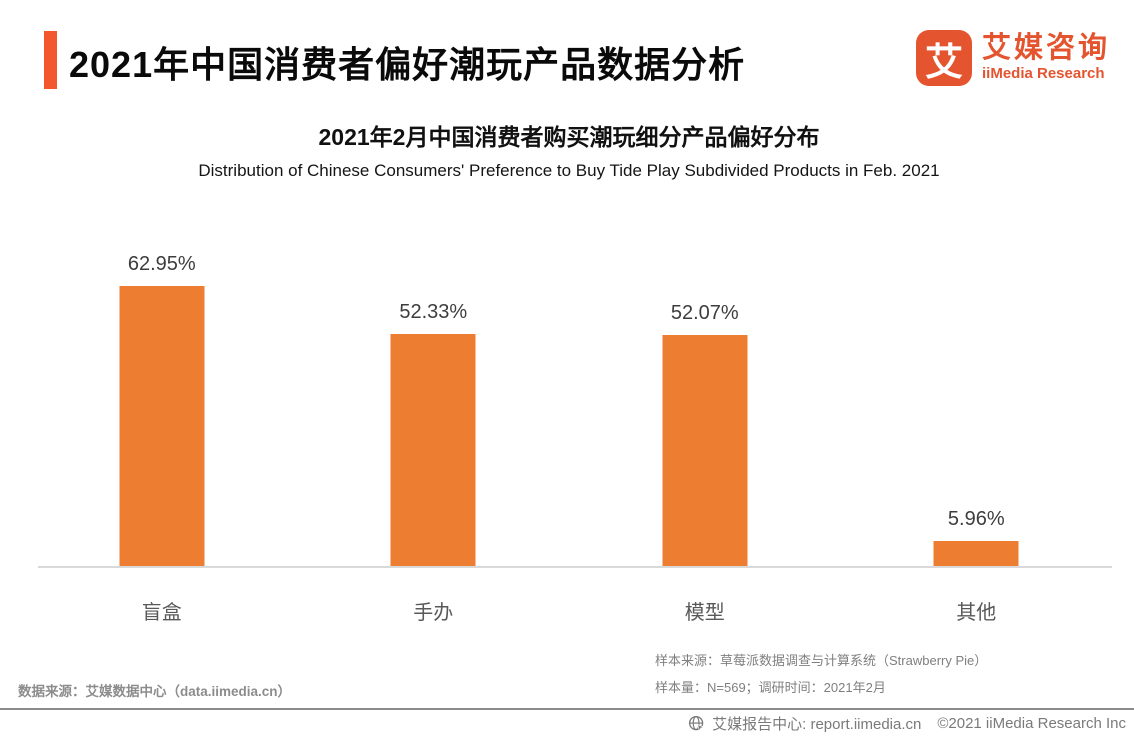 The width and height of the screenshot is (1134, 737). Describe the element at coordinates (433, 613) in the screenshot. I see `category-label: 手办` at that location.